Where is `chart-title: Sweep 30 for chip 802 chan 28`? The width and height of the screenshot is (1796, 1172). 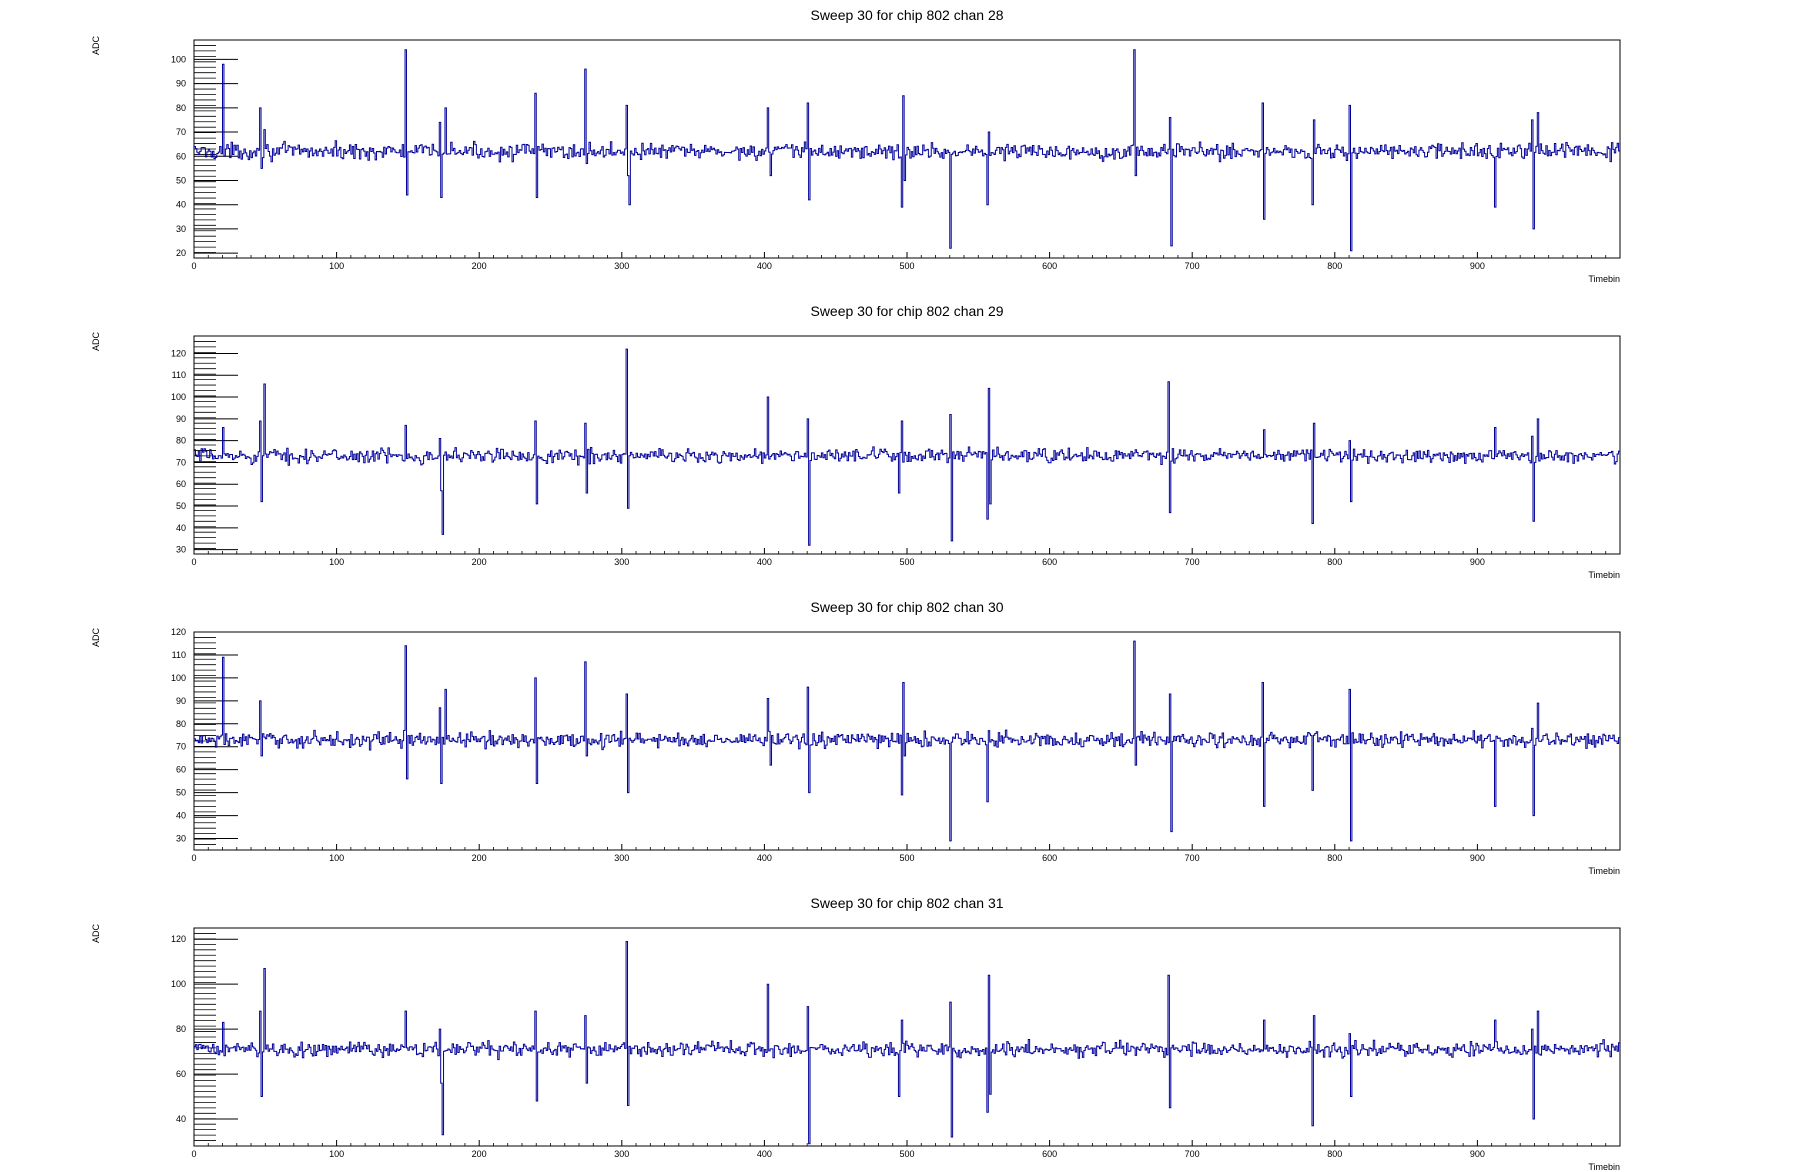 chart-title: Sweep 30 for chip 802 chan 28 is located at coordinates (906, 15).